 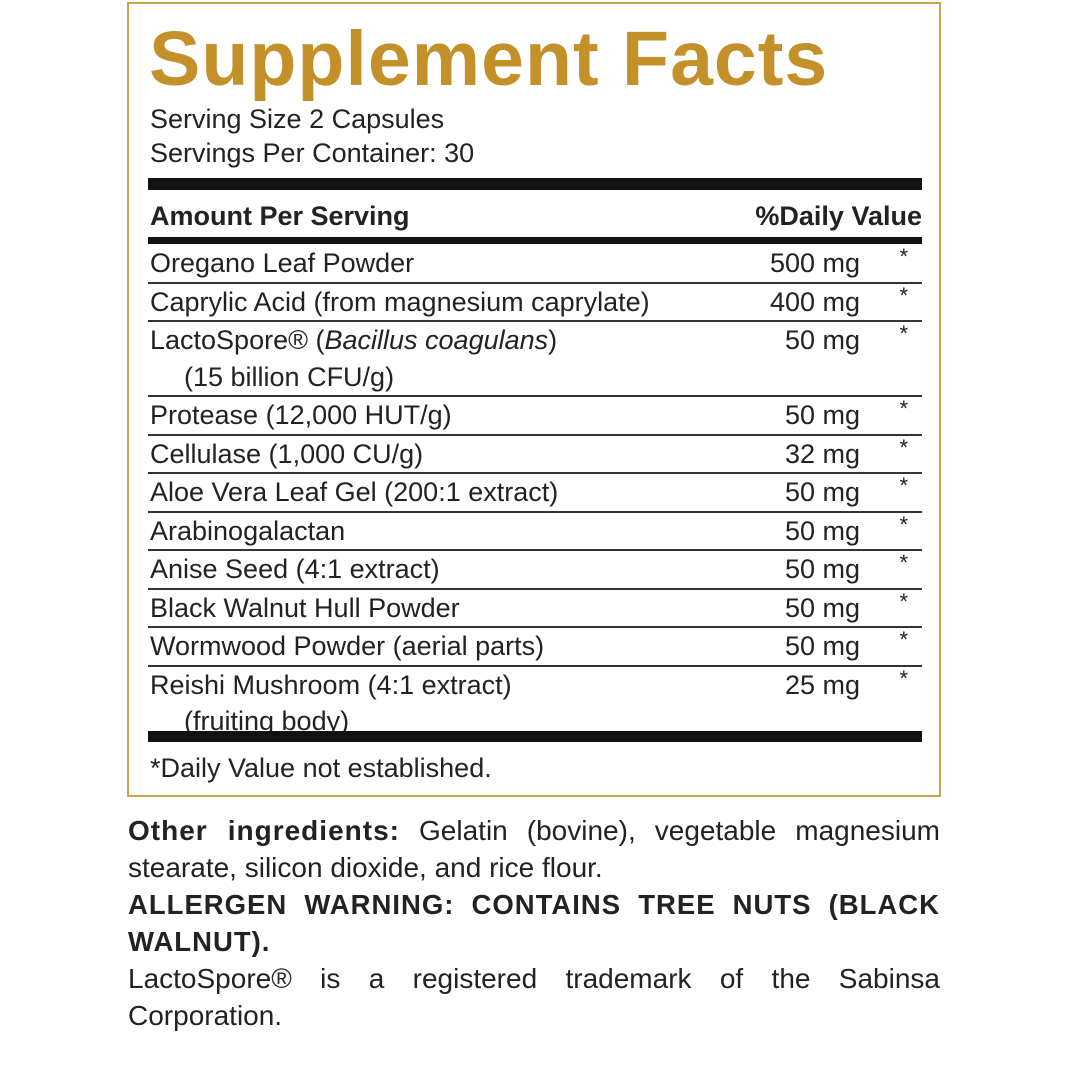 I want to click on table-row: Black Walnut Hull Powder 50 mg *, so click(x=535, y=608).